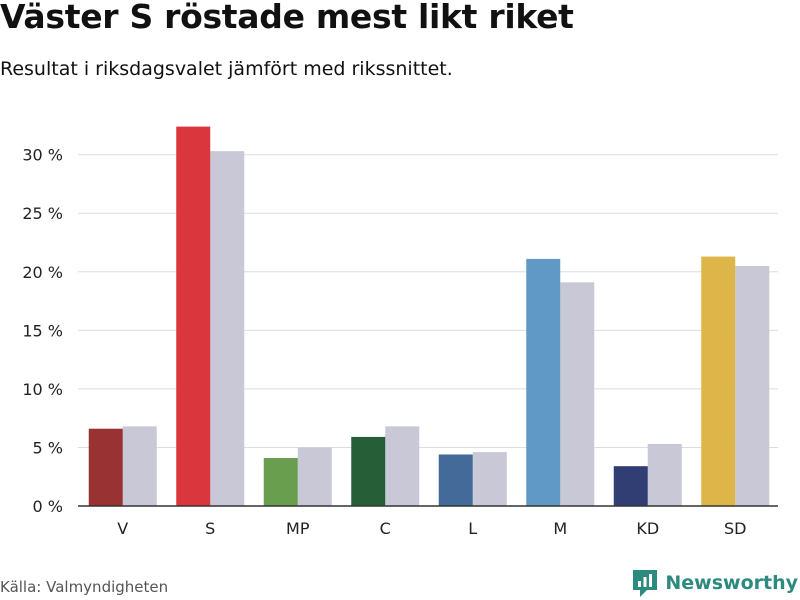 Image resolution: width=800 pixels, height=600 pixels. What do you see at coordinates (472, 528) in the screenshot?
I see `x-tick-label: L` at bounding box center [472, 528].